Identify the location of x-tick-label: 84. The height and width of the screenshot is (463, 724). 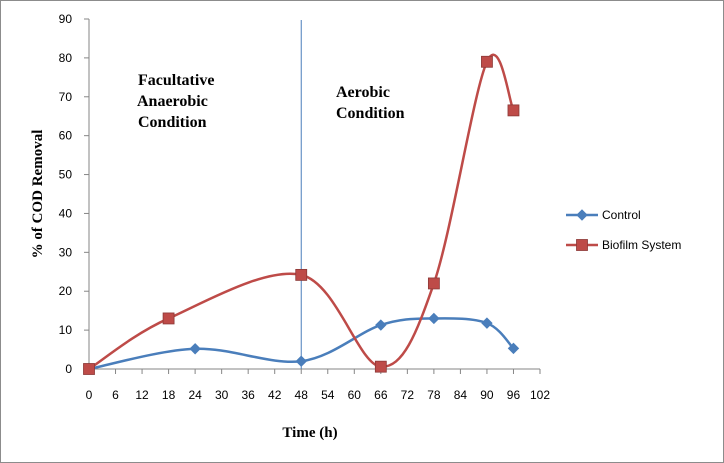
(461, 395).